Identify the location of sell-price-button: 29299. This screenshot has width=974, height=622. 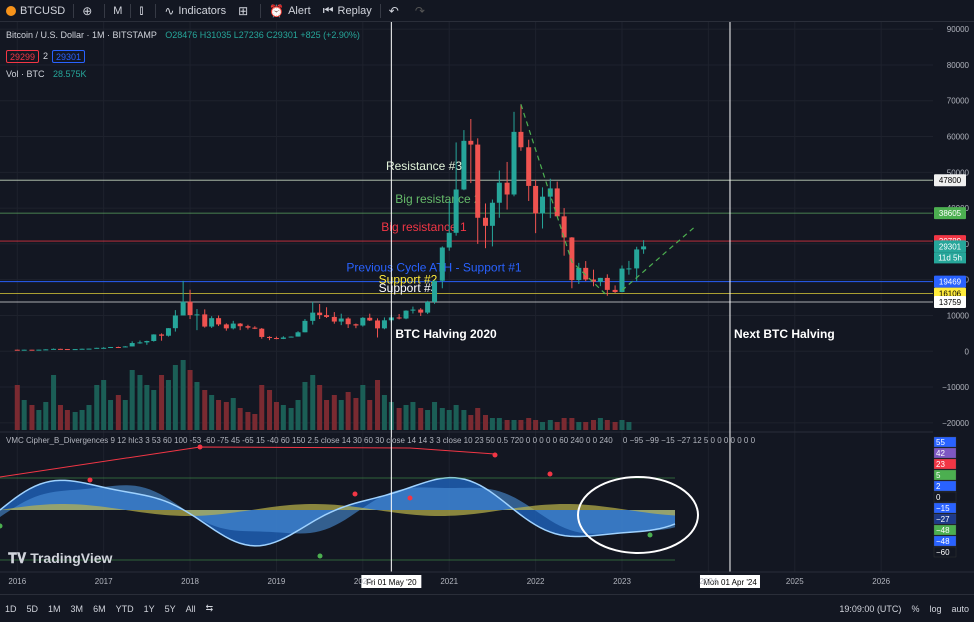
(23, 56).